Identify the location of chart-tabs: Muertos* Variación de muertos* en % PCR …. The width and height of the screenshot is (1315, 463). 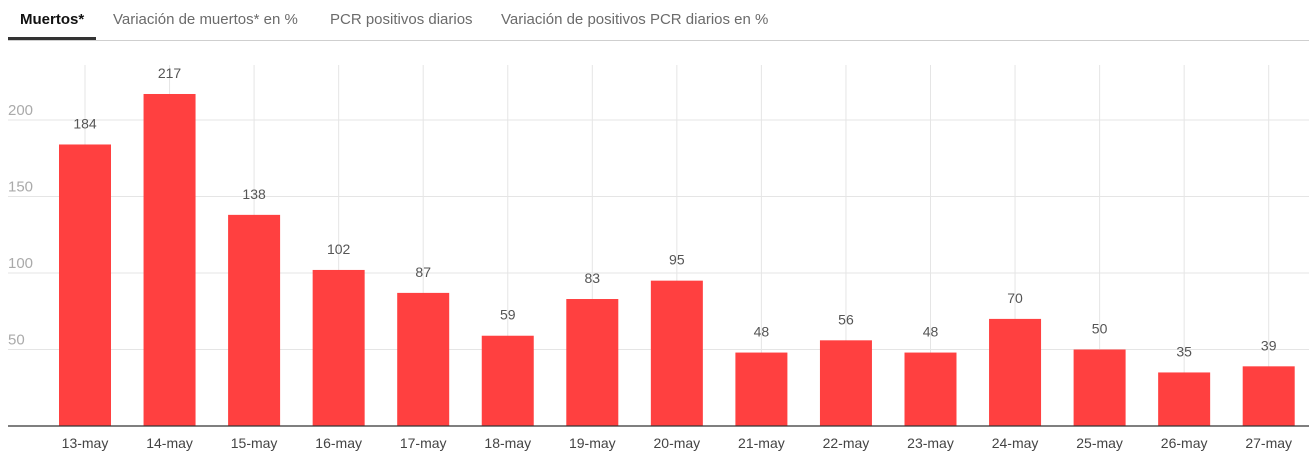
(658, 20).